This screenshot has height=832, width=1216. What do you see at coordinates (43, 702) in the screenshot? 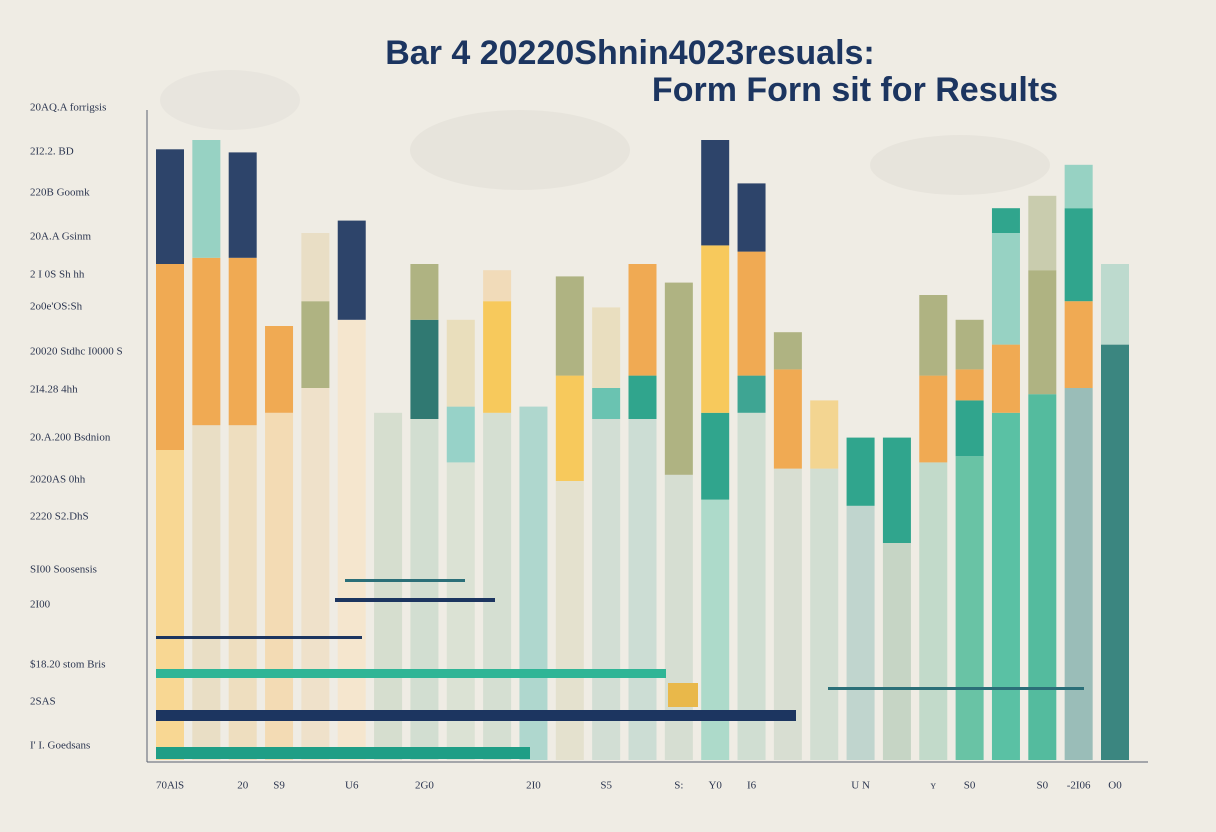
I see `y-label: 2SAS` at bounding box center [43, 702].